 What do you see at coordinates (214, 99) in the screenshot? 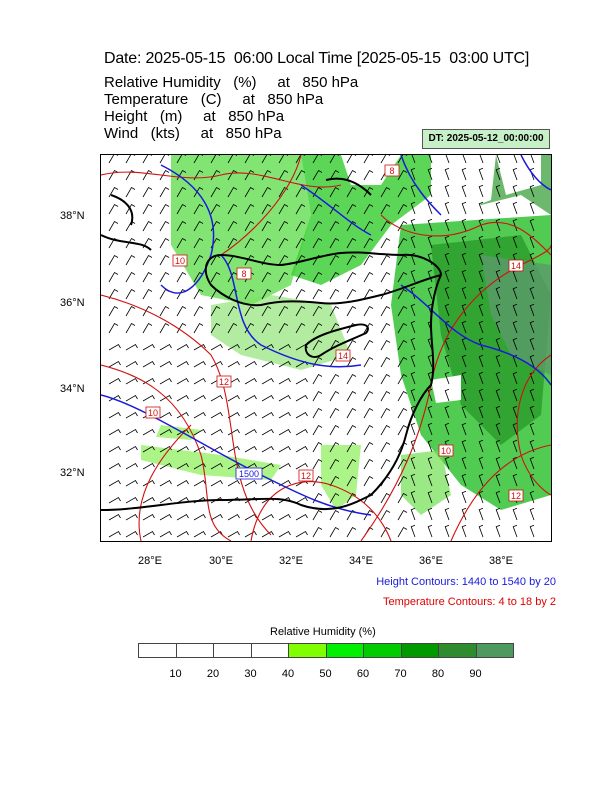
I see `variable-line-temp: Temperature (C) at 850 hPa` at bounding box center [214, 99].